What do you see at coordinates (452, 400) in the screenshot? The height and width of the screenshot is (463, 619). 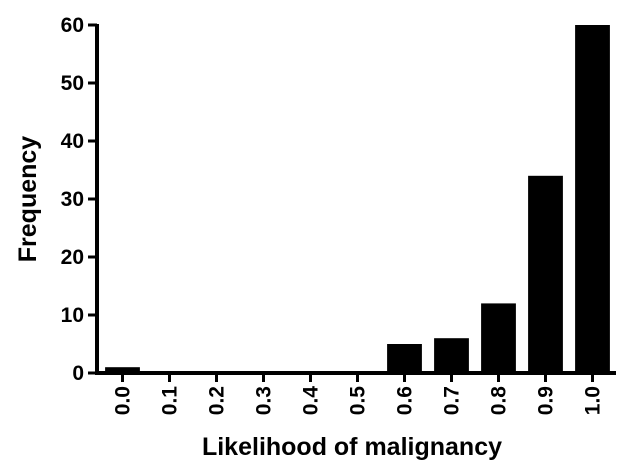 I see `x-tick-label: 0.7` at bounding box center [452, 400].